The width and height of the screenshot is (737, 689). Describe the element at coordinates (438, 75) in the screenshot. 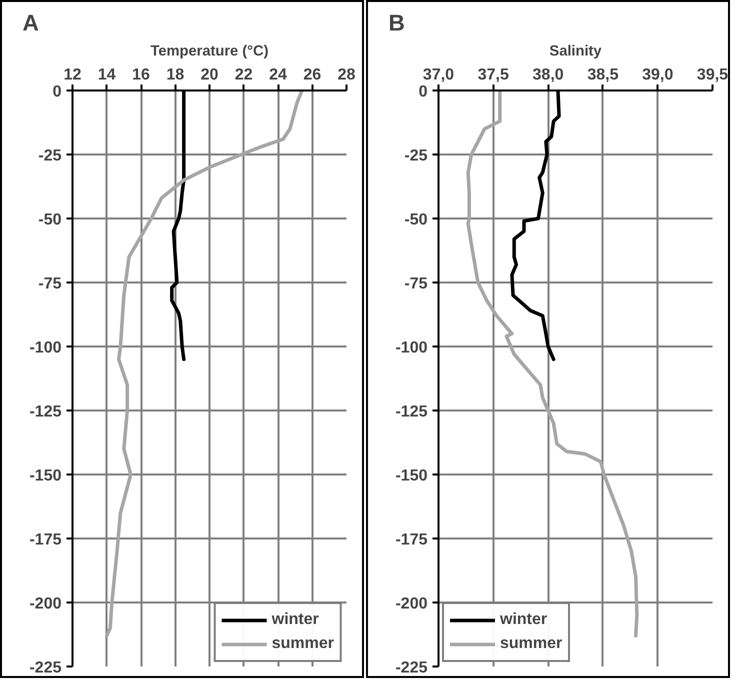

I see `x-tick-label: 37,0` at that location.